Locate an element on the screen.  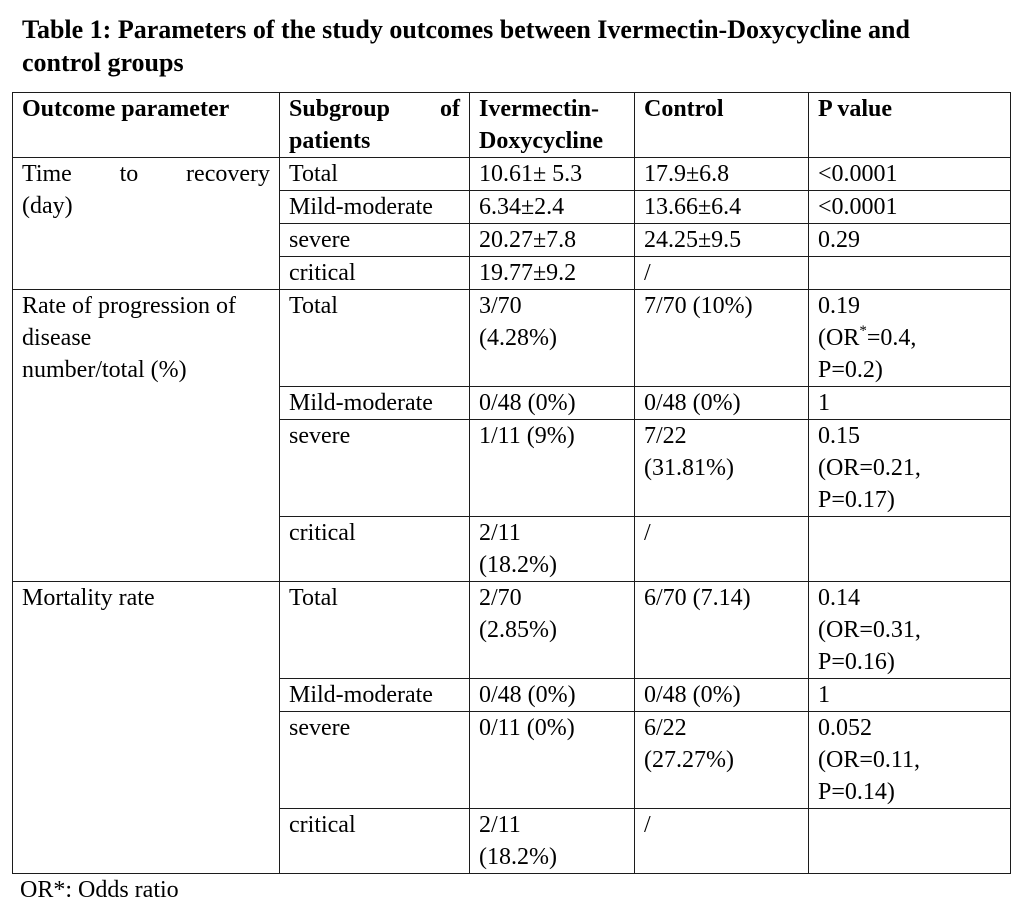
header-label: Control is located at coordinates (684, 109).